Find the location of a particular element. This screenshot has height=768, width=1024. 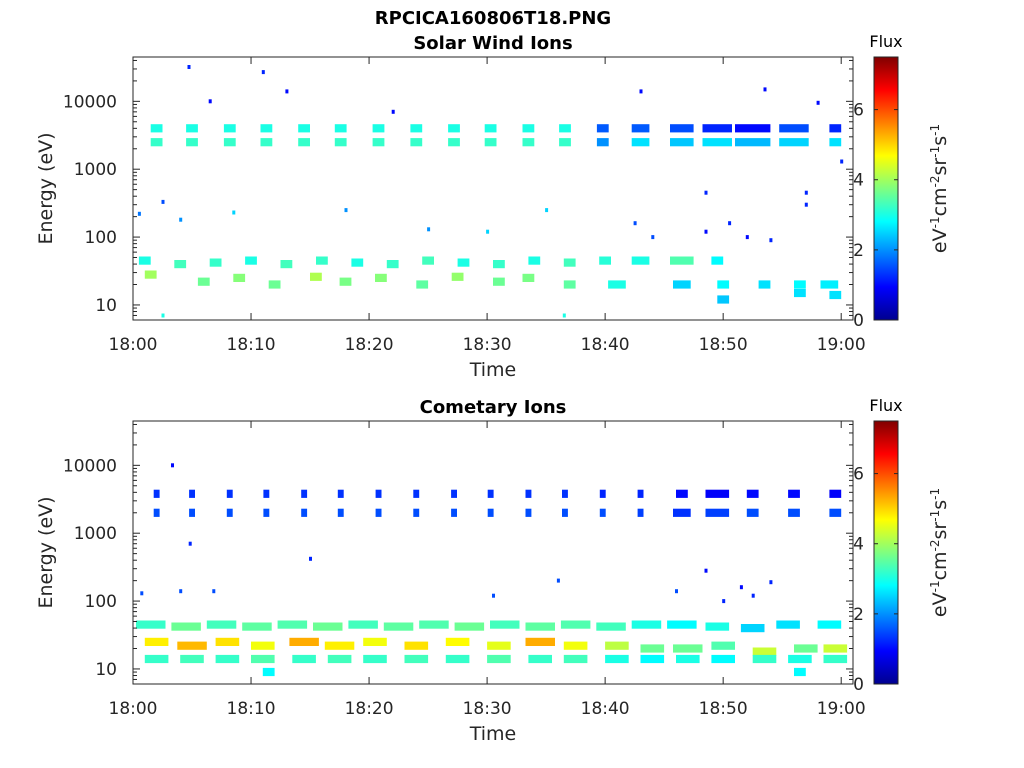

x-tick-label: 18:20 is located at coordinates (369, 709).